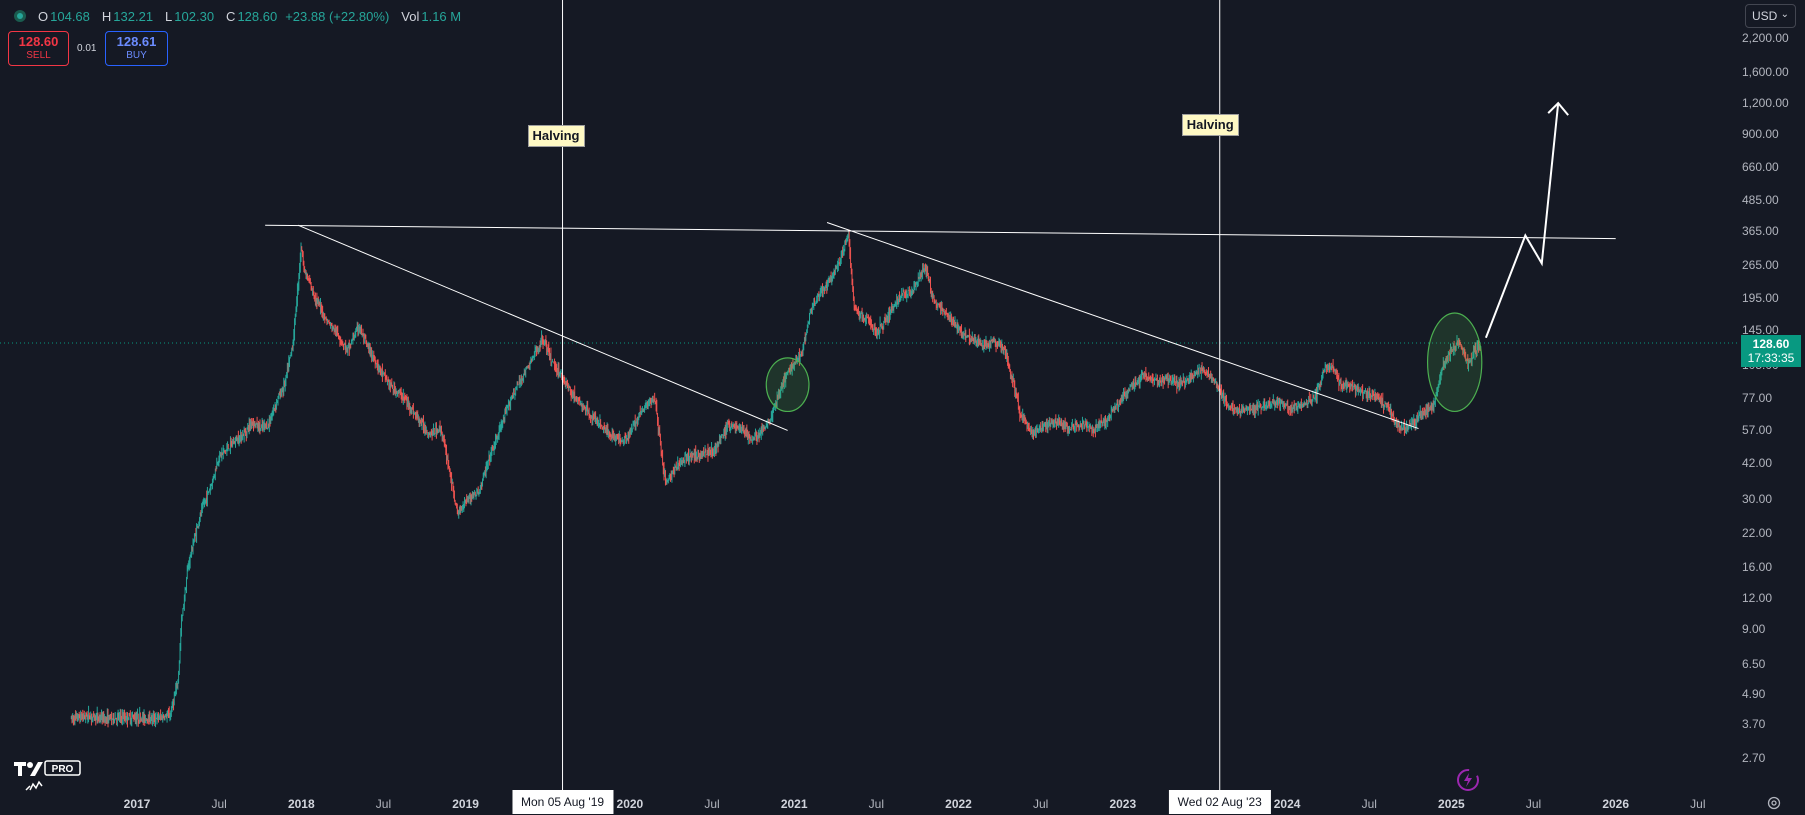 This screenshot has height=815, width=1805. I want to click on currency-label: USD, so click(1765, 16).